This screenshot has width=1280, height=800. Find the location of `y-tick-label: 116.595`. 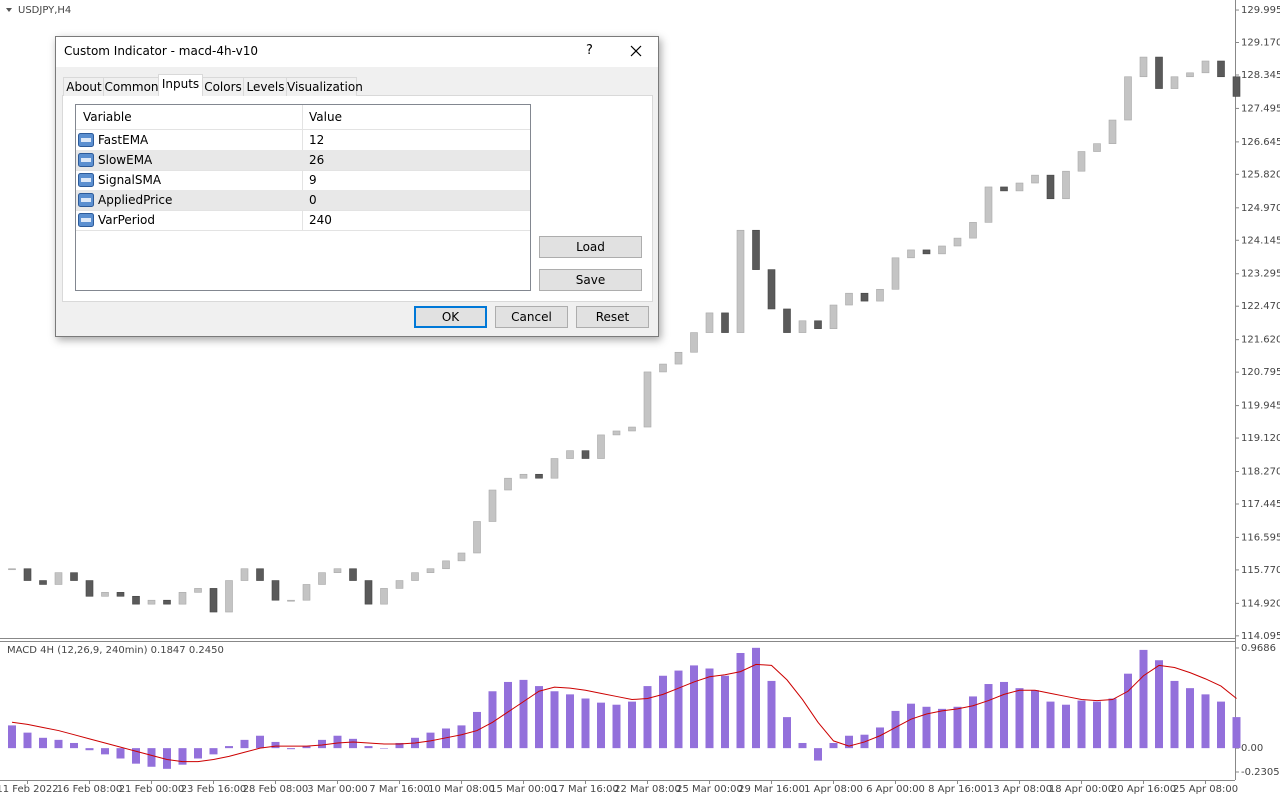

y-tick-label: 116.595 is located at coordinates (1260, 537).